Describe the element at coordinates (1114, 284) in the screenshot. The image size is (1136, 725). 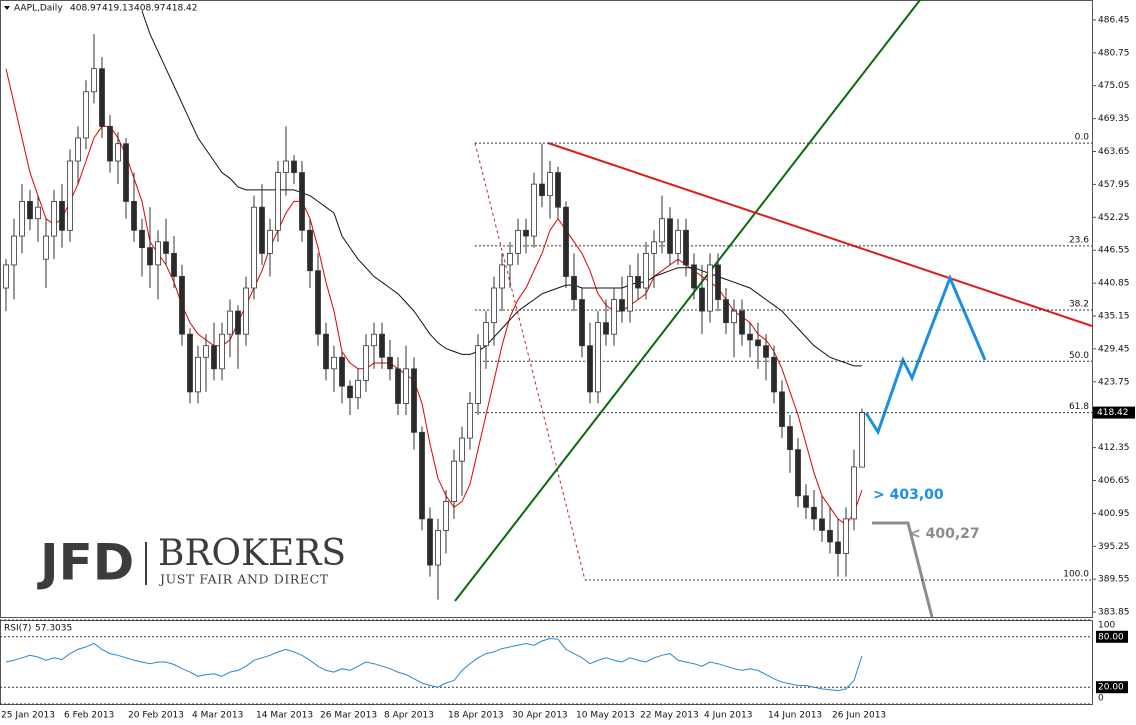
I see `y-tick-label: 440.85` at that location.